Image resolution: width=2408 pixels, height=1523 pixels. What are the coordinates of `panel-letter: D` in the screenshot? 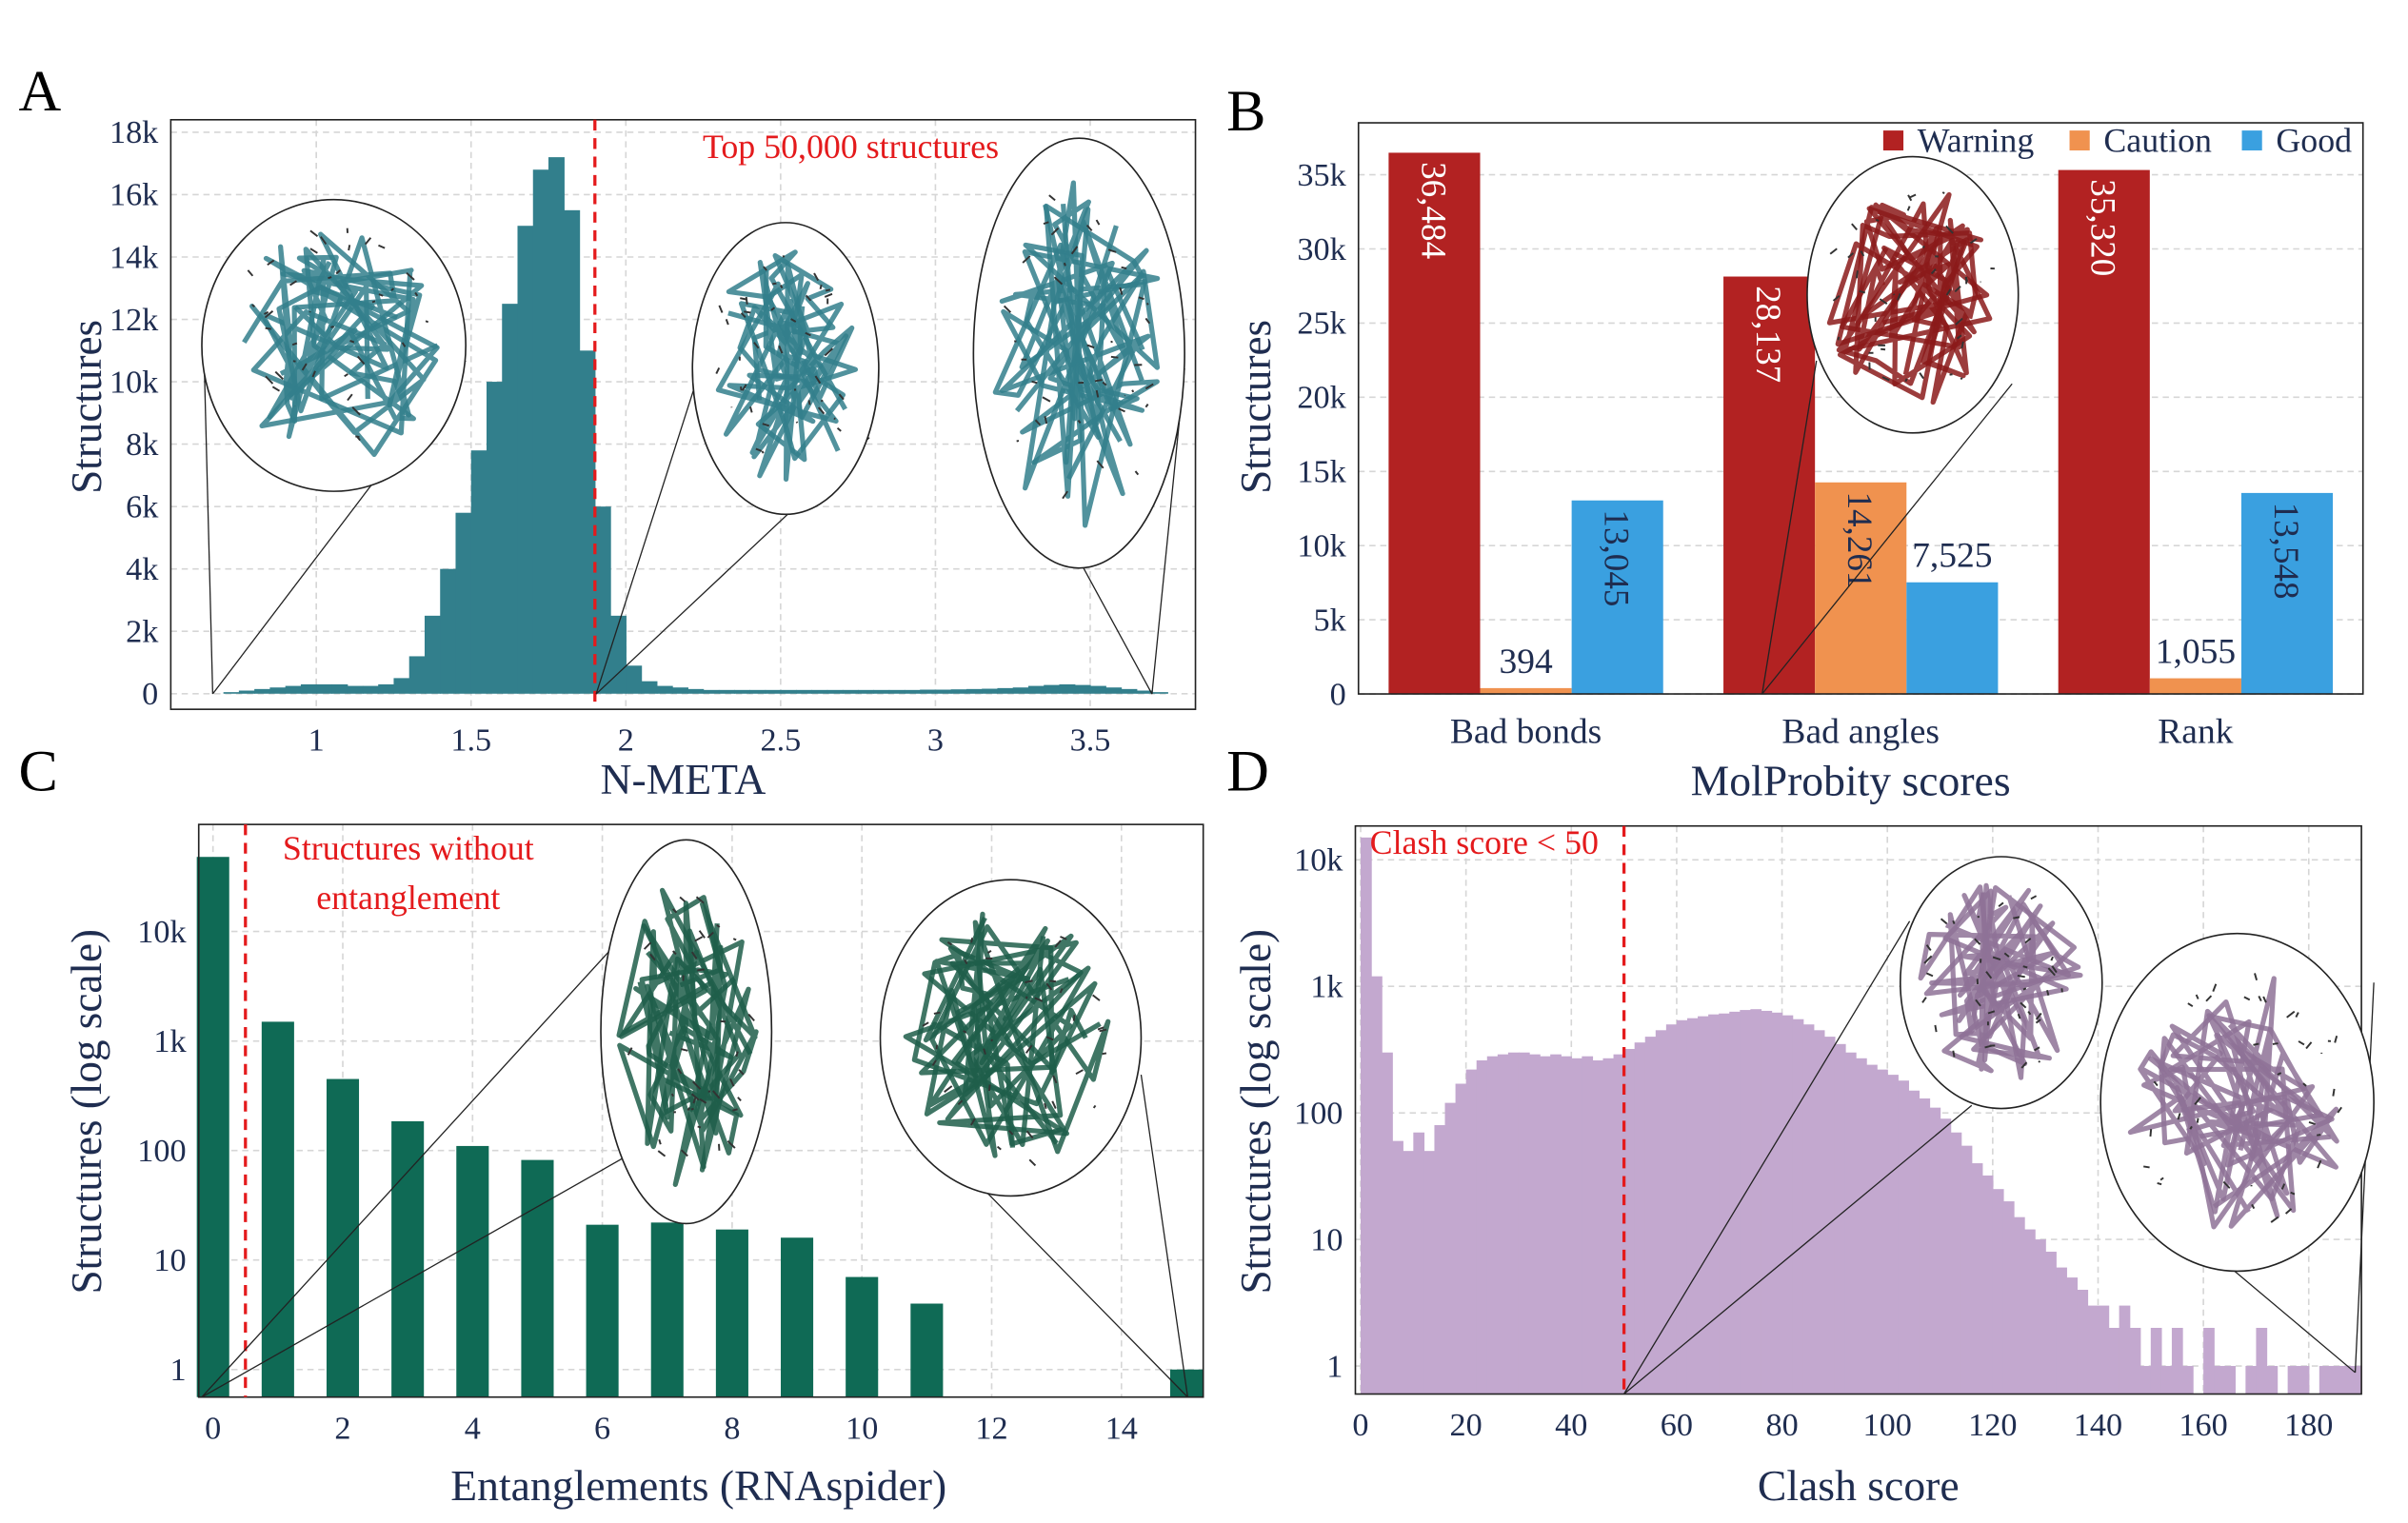 It's located at (1247, 772).